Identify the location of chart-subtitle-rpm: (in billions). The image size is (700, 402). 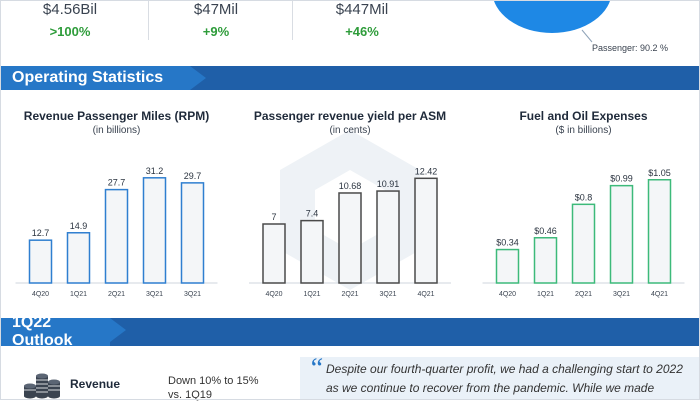
(116, 130).